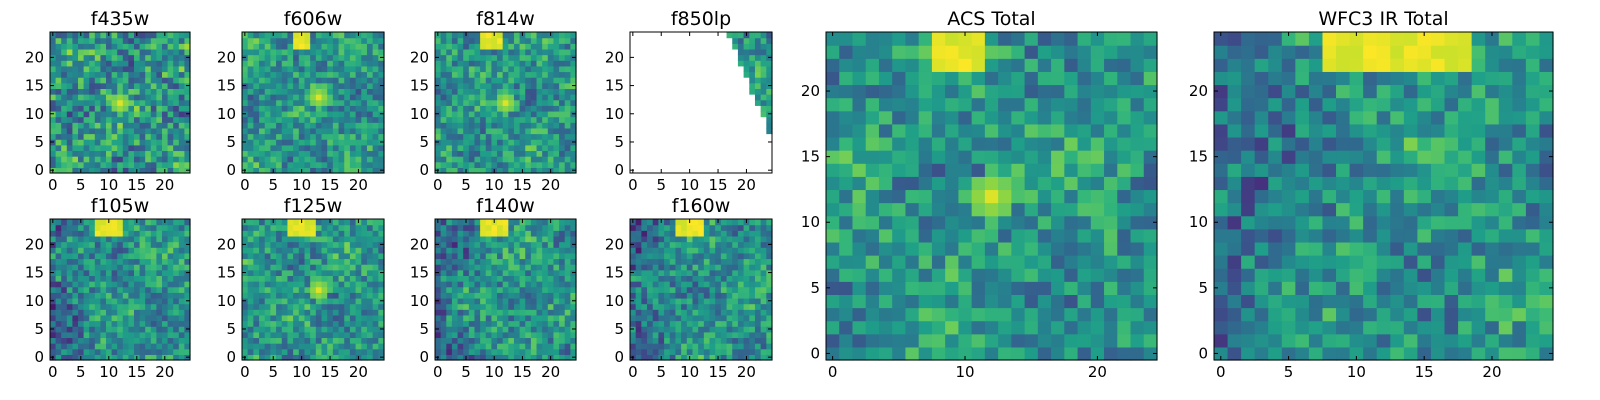 The image size is (1600, 400). What do you see at coordinates (614, 244) in the screenshot?
I see `y-tick-label: 20` at bounding box center [614, 244].